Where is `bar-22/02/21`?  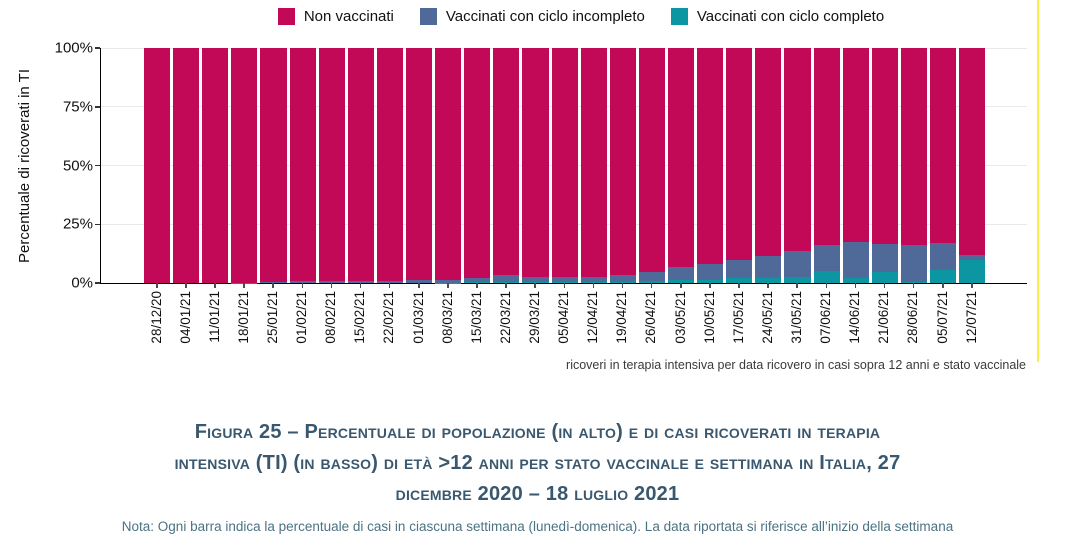 bar-22/02/21 is located at coordinates (389, 165).